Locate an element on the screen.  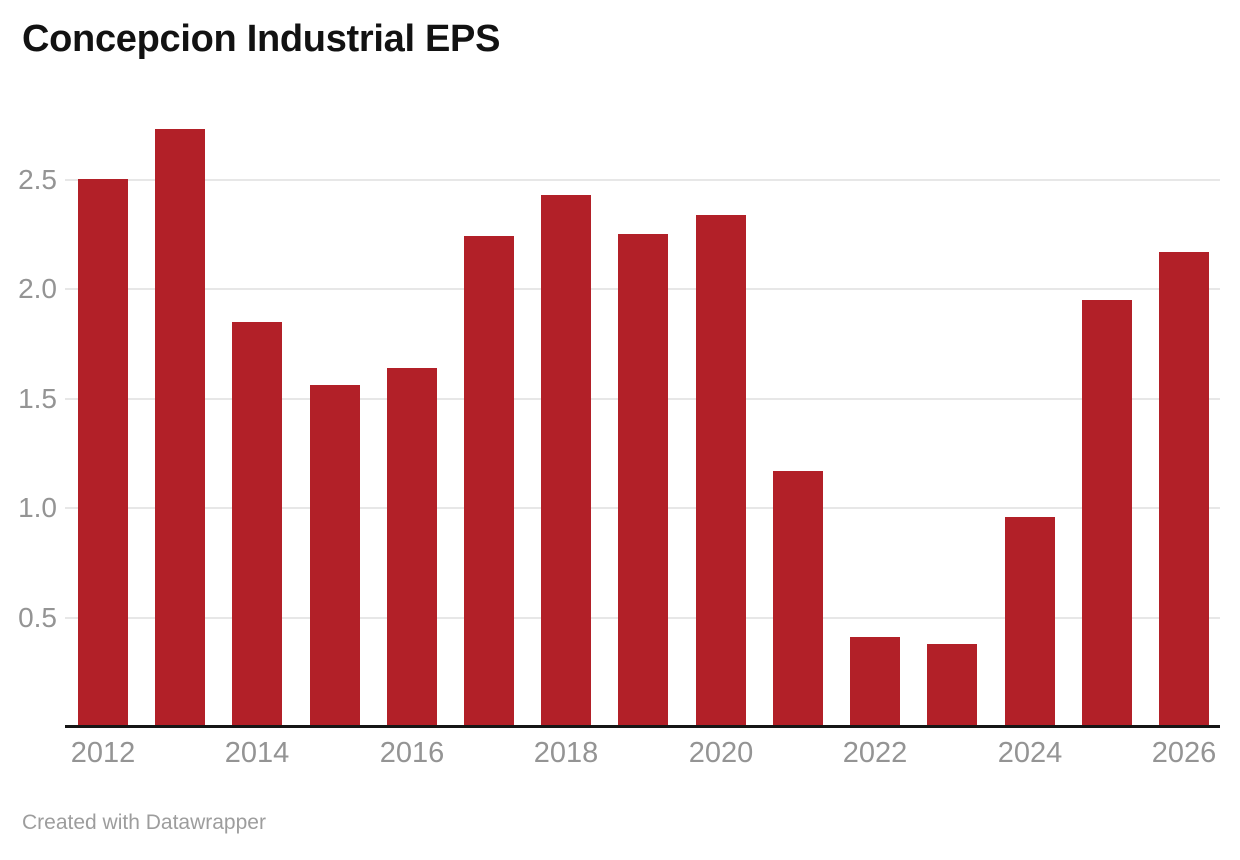
bar-2021 is located at coordinates (798, 599).